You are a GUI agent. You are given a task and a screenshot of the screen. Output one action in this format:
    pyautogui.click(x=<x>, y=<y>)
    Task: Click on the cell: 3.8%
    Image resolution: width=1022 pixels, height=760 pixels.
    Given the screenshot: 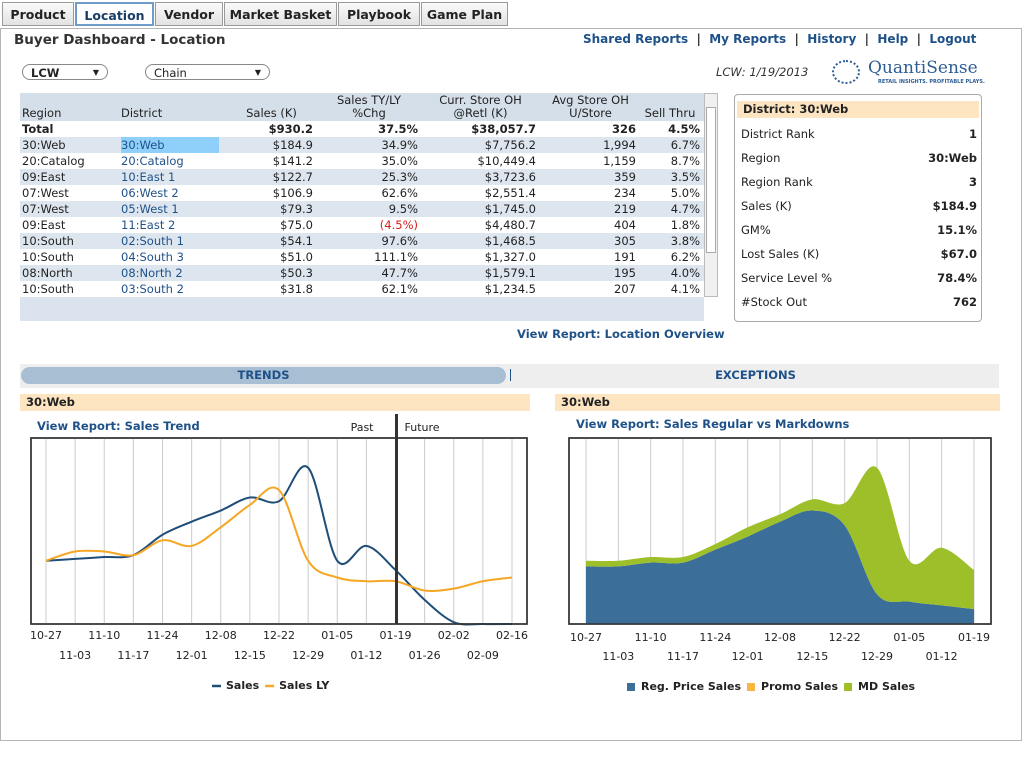 What is the action you would take?
    pyautogui.click(x=685, y=241)
    